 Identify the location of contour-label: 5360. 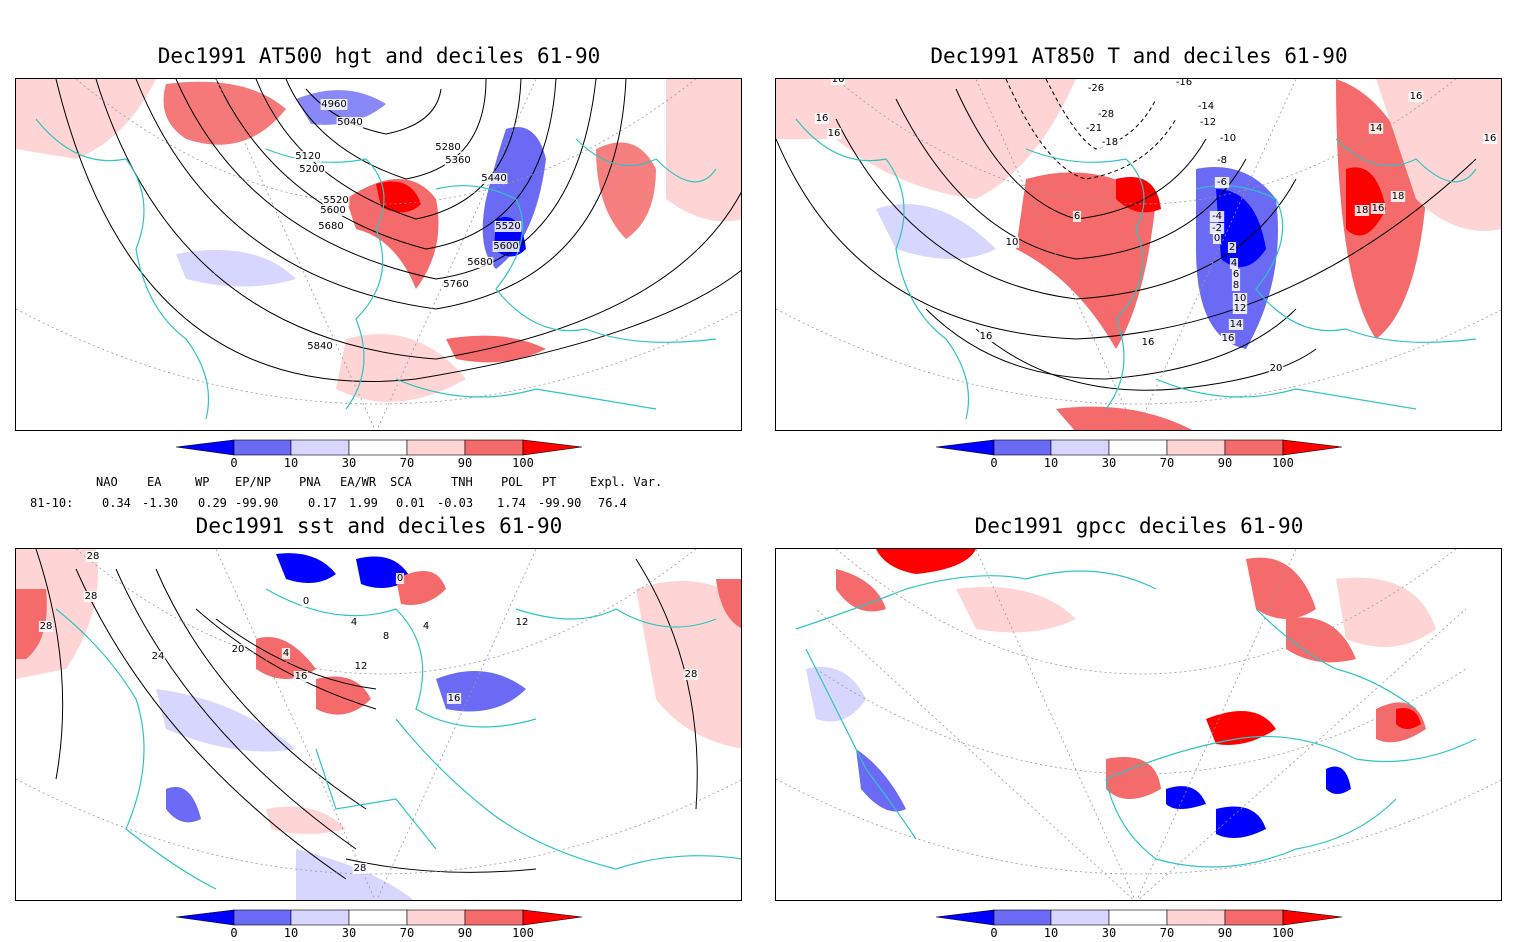
(457, 160).